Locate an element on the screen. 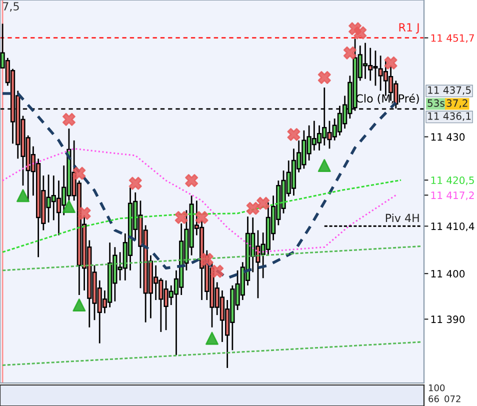  text: 53s is located at coordinates (436, 103).